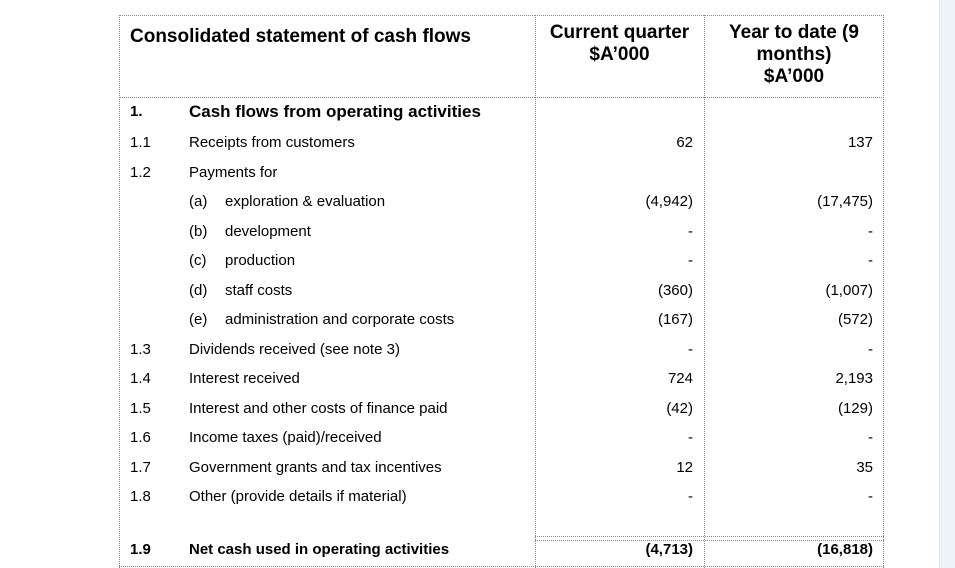  What do you see at coordinates (849, 290) in the screenshot?
I see `year-to-date-value: (1,007)` at bounding box center [849, 290].